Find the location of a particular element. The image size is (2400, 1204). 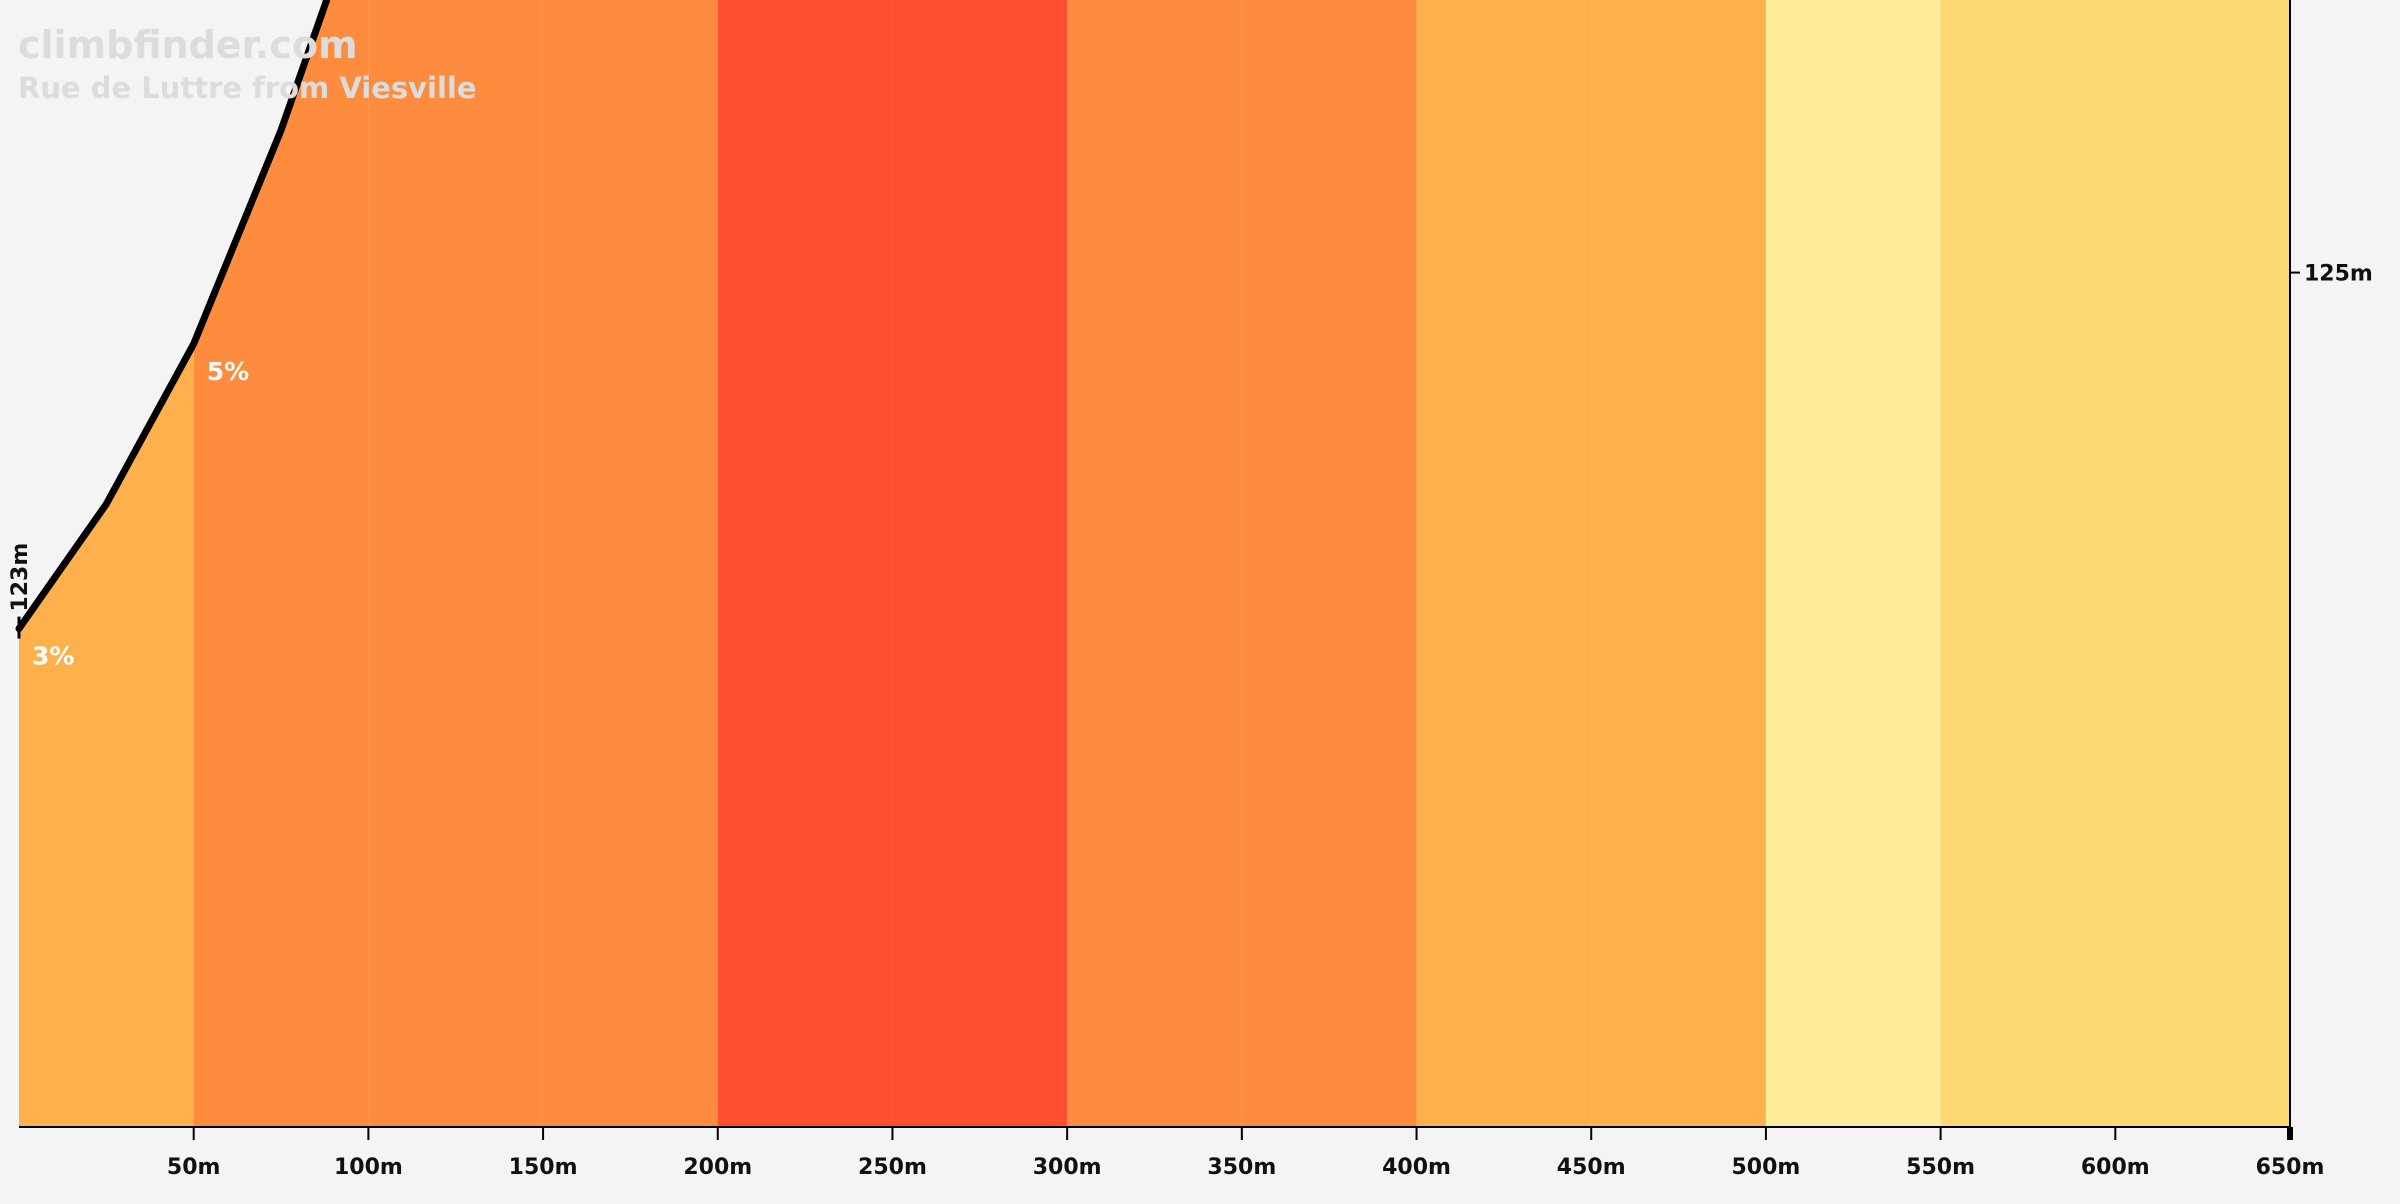

start-elevation-label: 123m is located at coordinates (20, 577).